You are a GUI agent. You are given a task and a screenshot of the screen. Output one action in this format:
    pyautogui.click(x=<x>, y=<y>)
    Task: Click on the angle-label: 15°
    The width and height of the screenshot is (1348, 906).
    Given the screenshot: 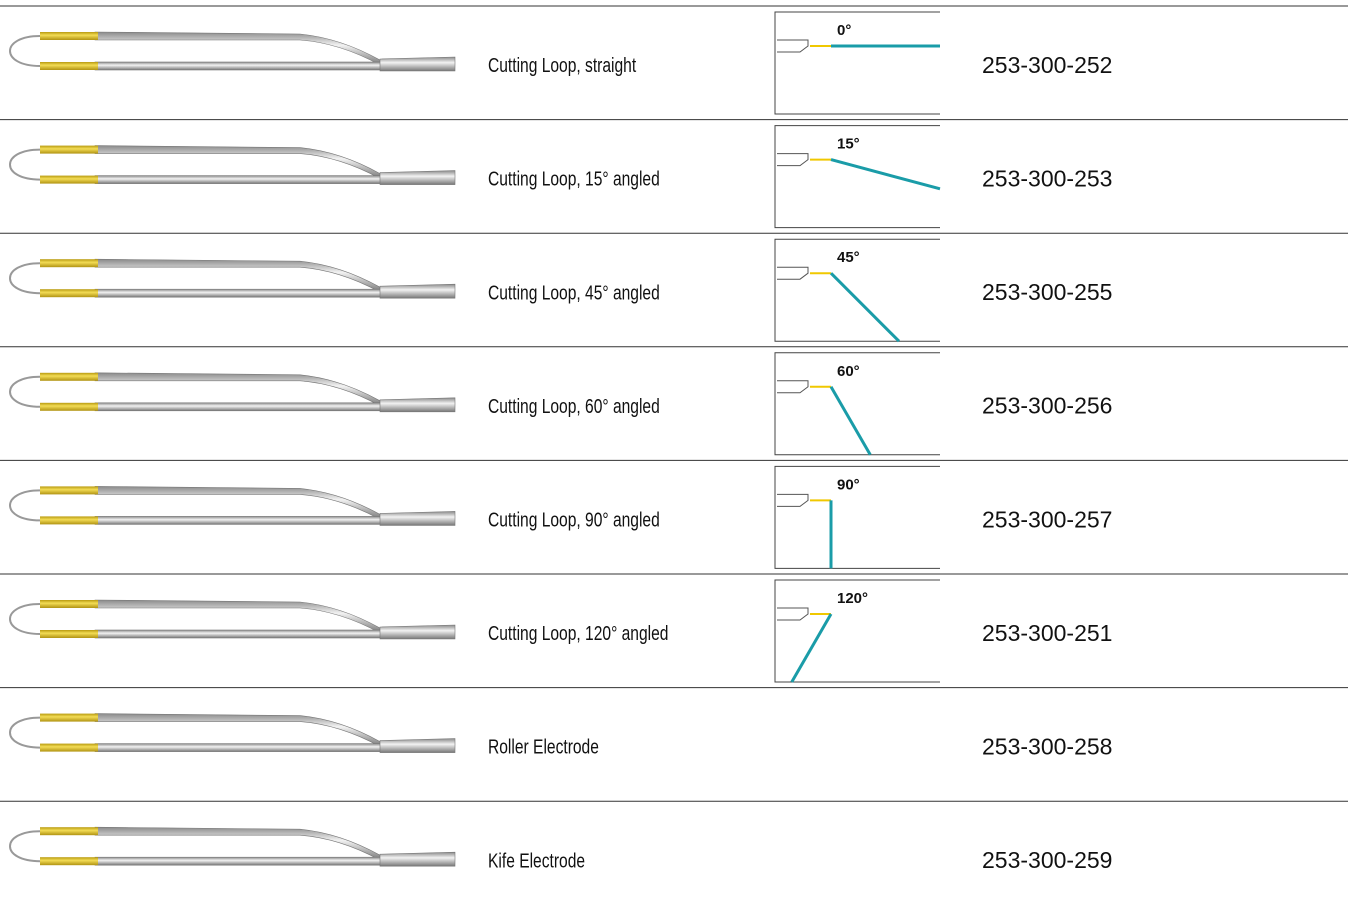 What is the action you would take?
    pyautogui.click(x=848, y=144)
    